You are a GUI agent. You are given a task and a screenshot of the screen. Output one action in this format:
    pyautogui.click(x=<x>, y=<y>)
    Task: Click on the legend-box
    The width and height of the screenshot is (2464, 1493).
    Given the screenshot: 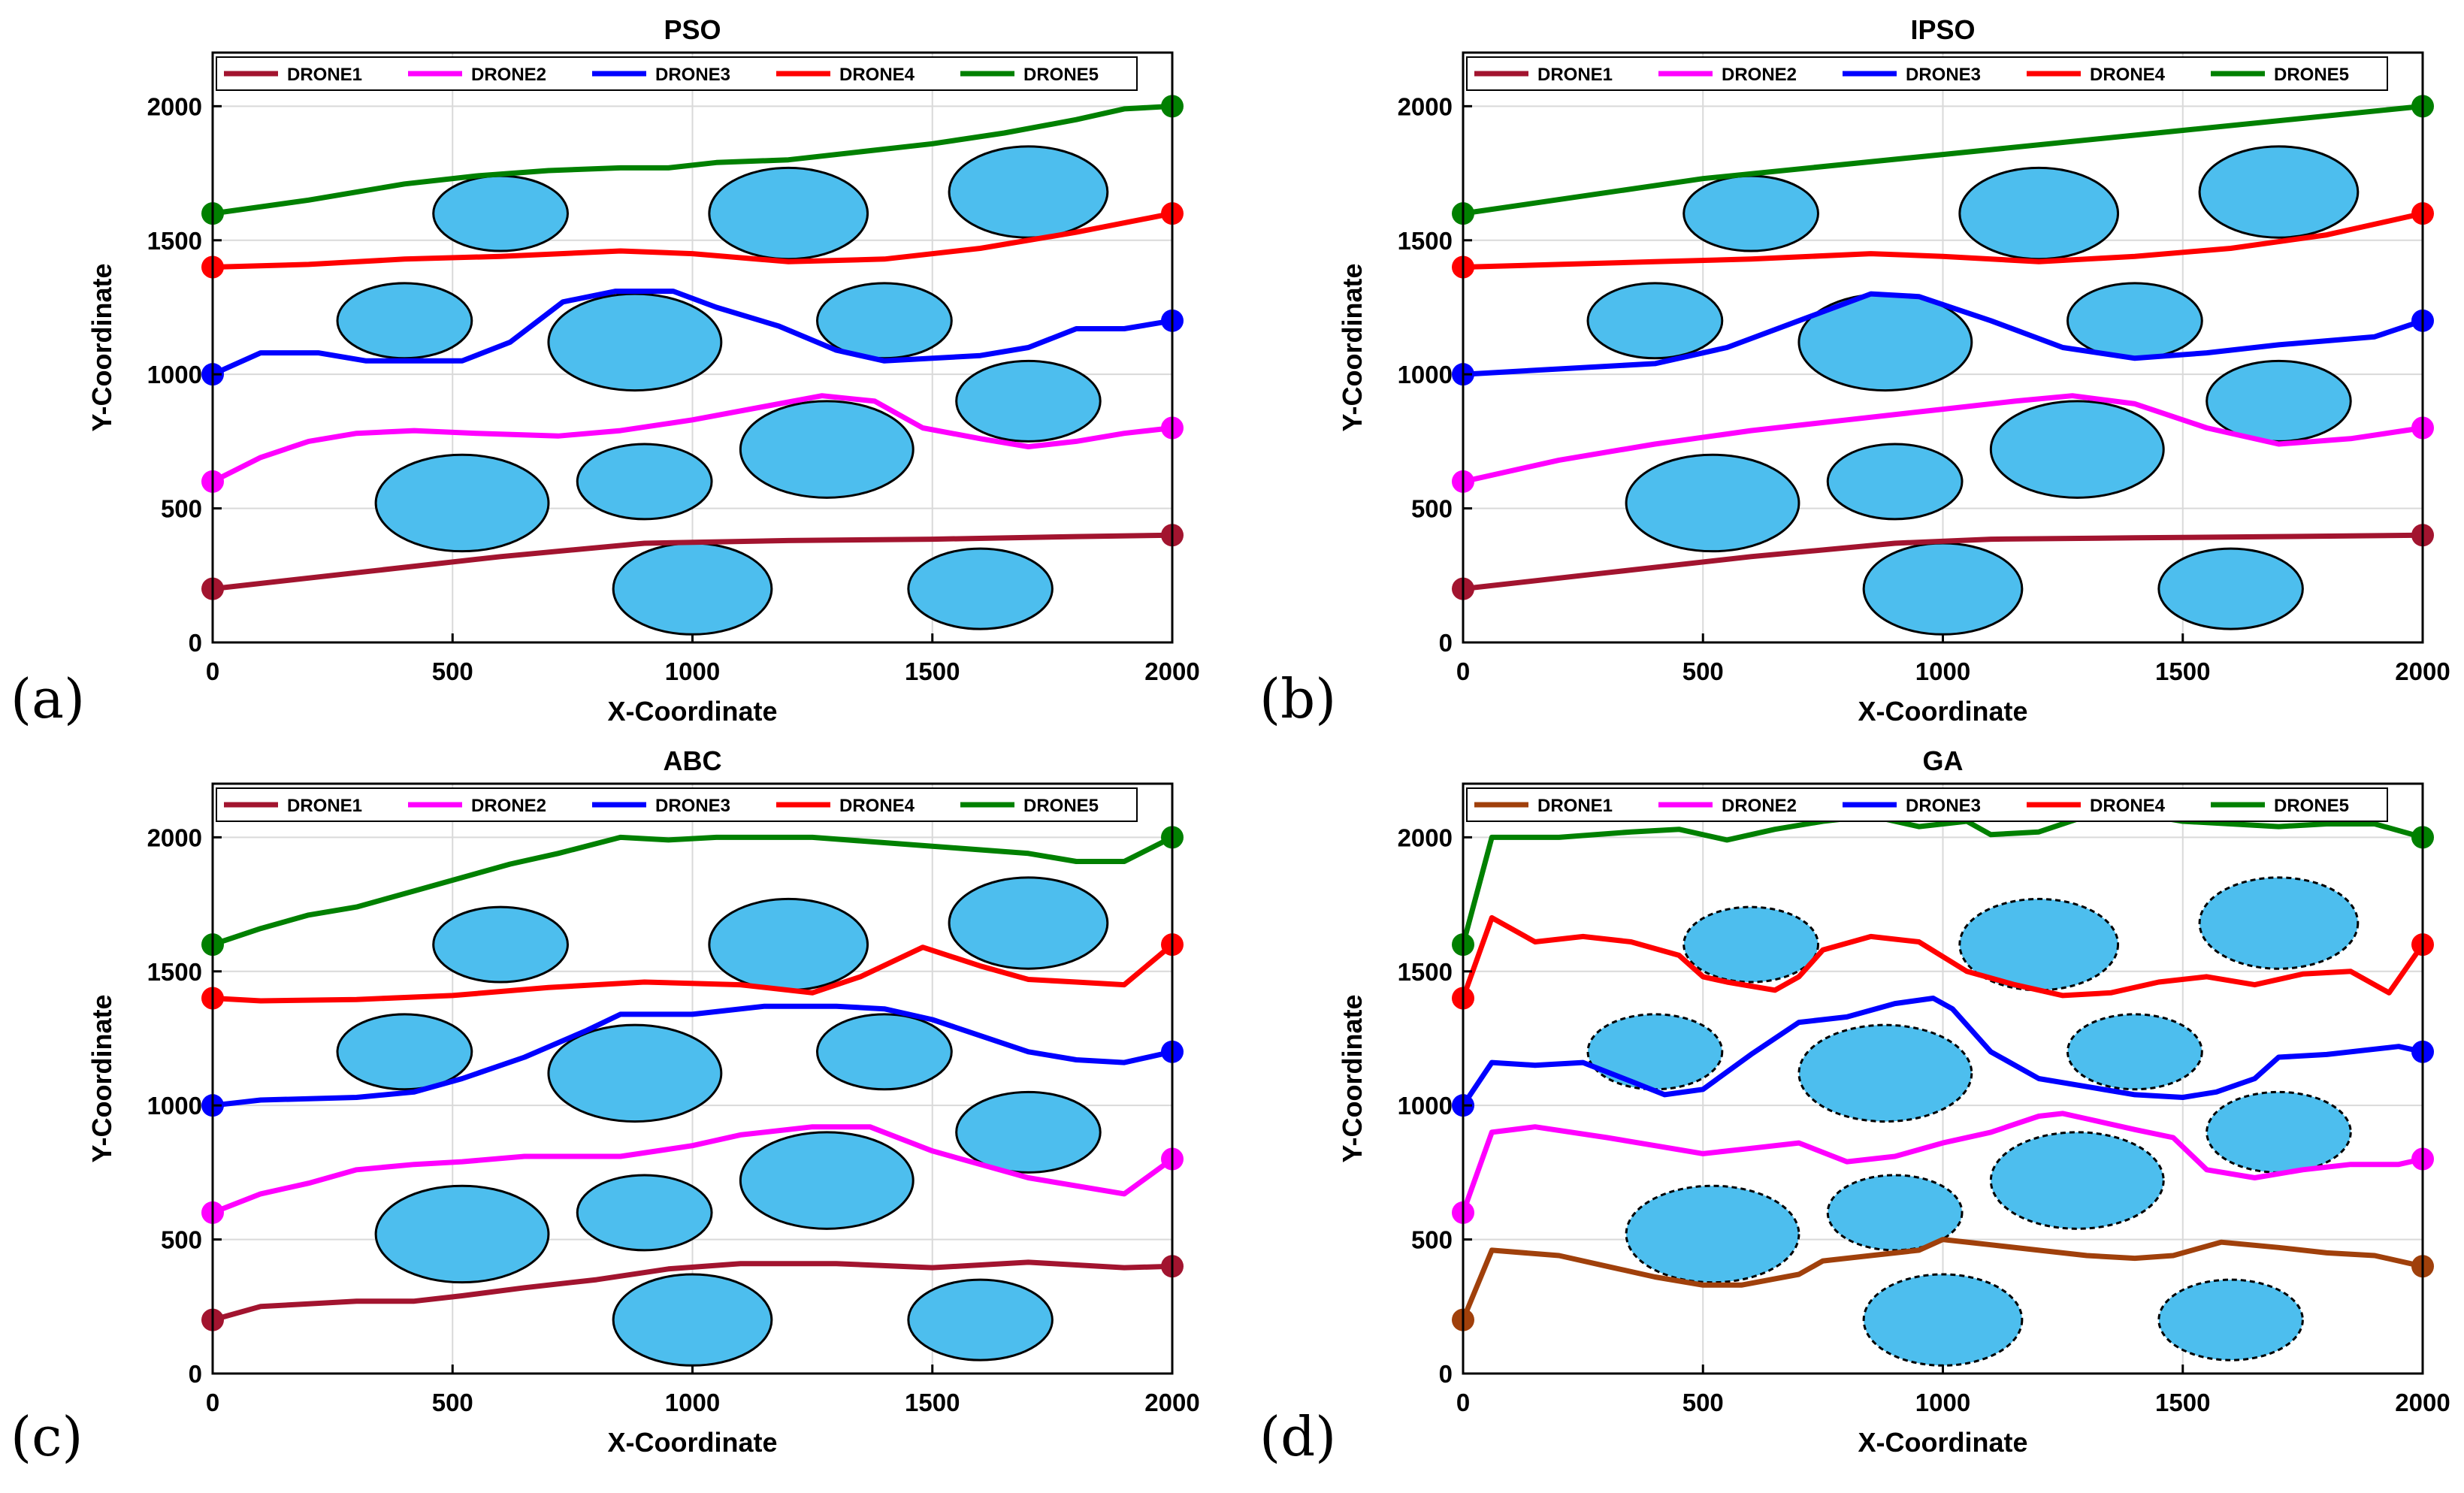 What is the action you would take?
    pyautogui.click(x=677, y=73)
    